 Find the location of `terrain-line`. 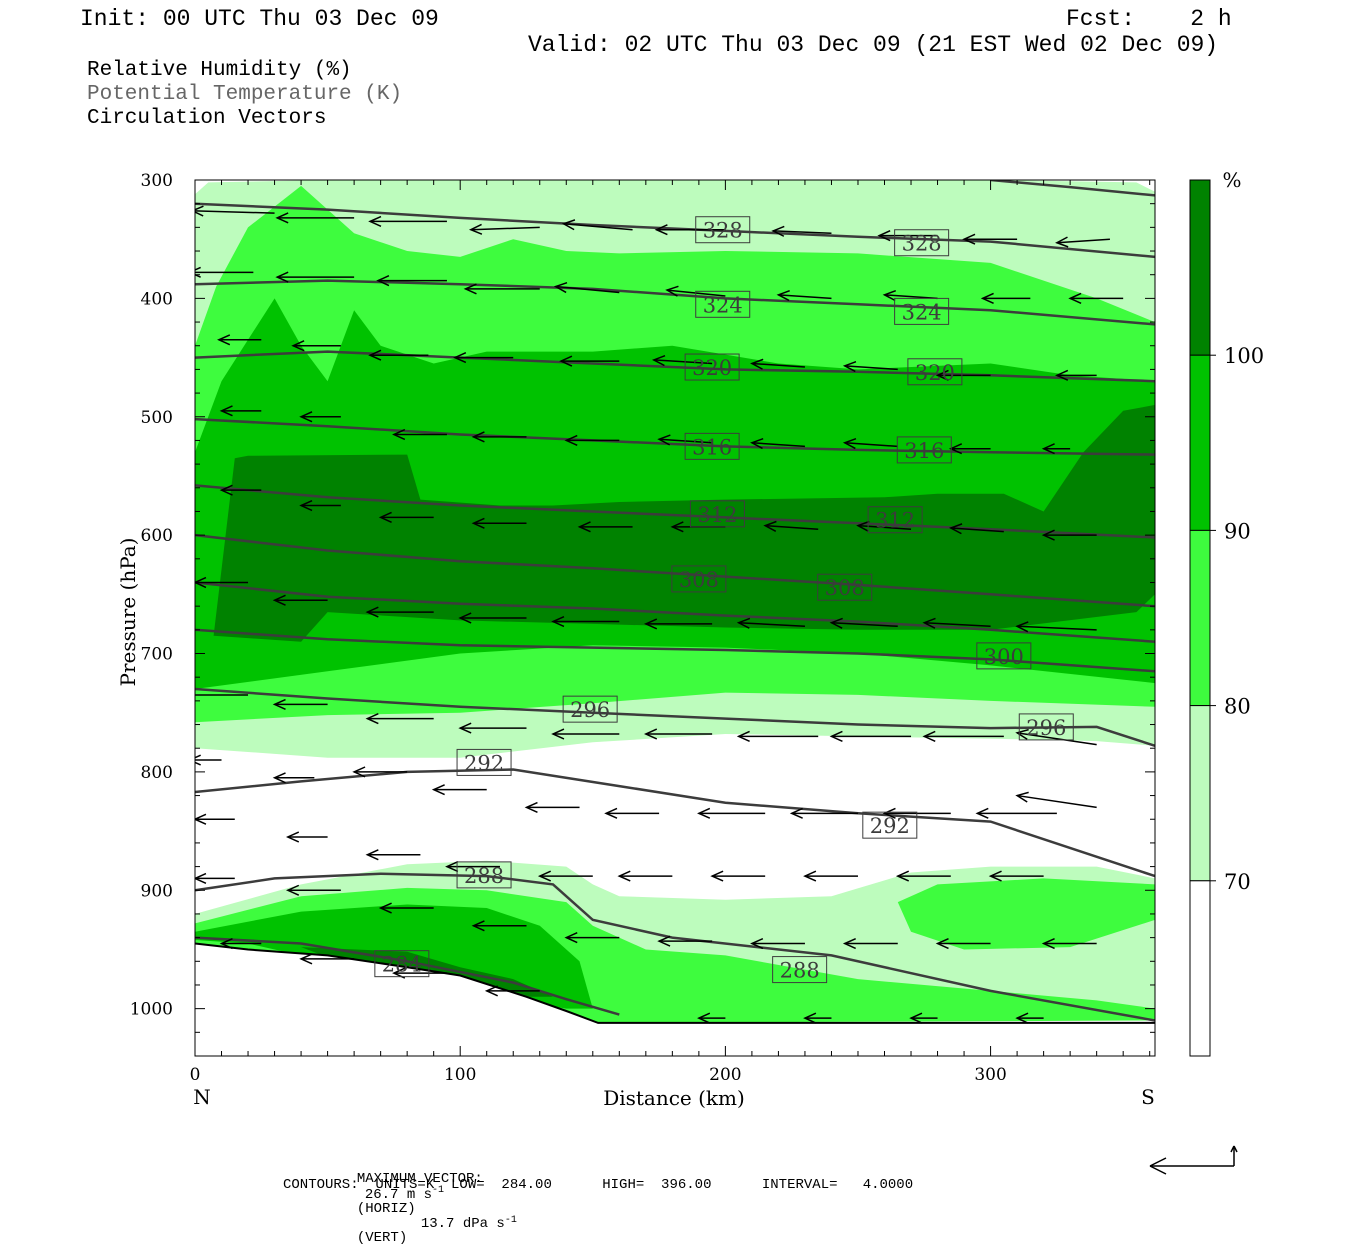

terrain-line is located at coordinates (675, 983).